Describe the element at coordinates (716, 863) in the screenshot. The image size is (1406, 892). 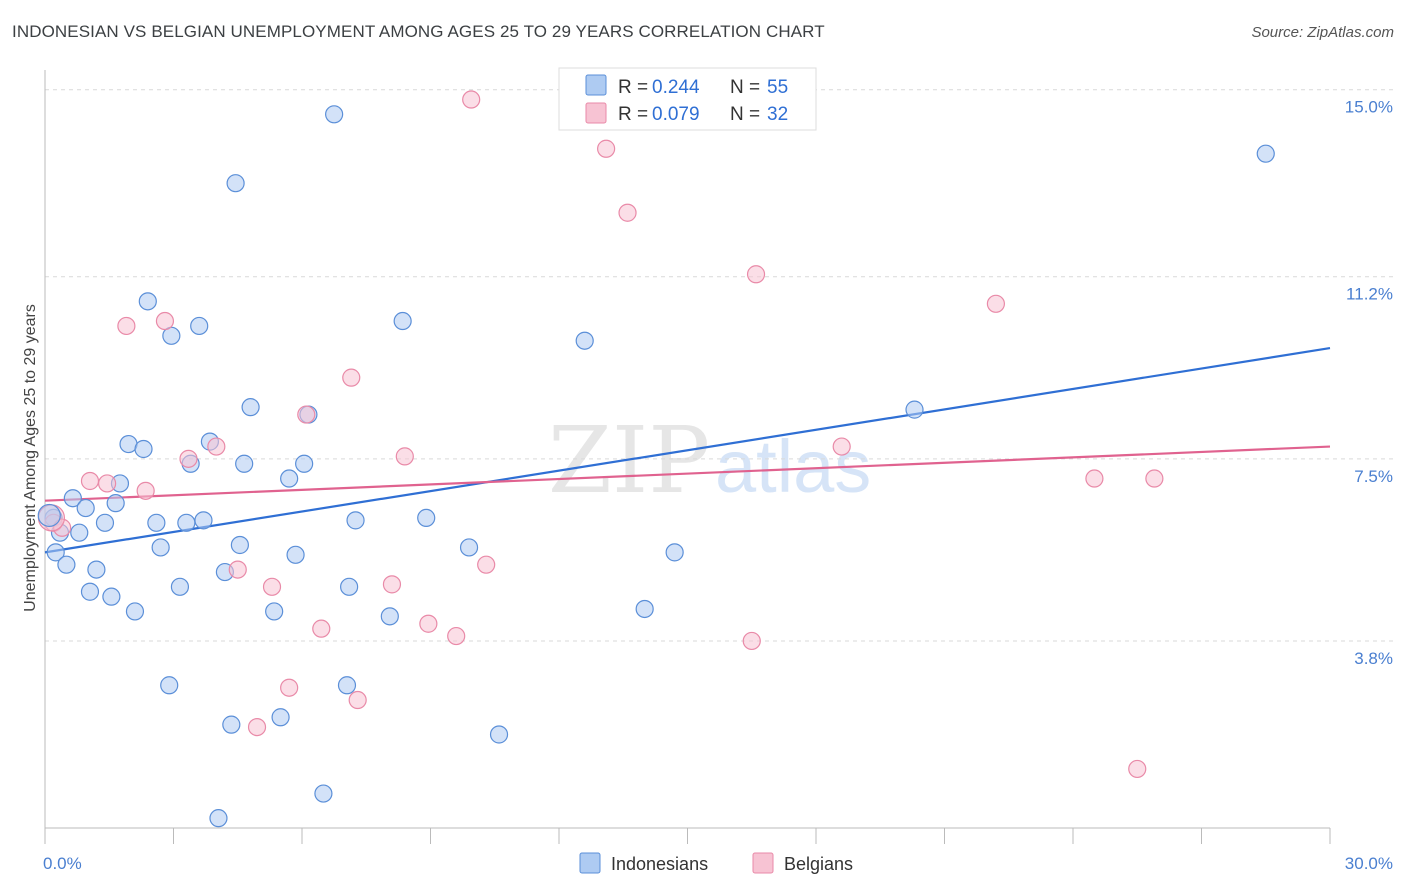
I see `bottom-legend: Indonesians Belgians` at that location.